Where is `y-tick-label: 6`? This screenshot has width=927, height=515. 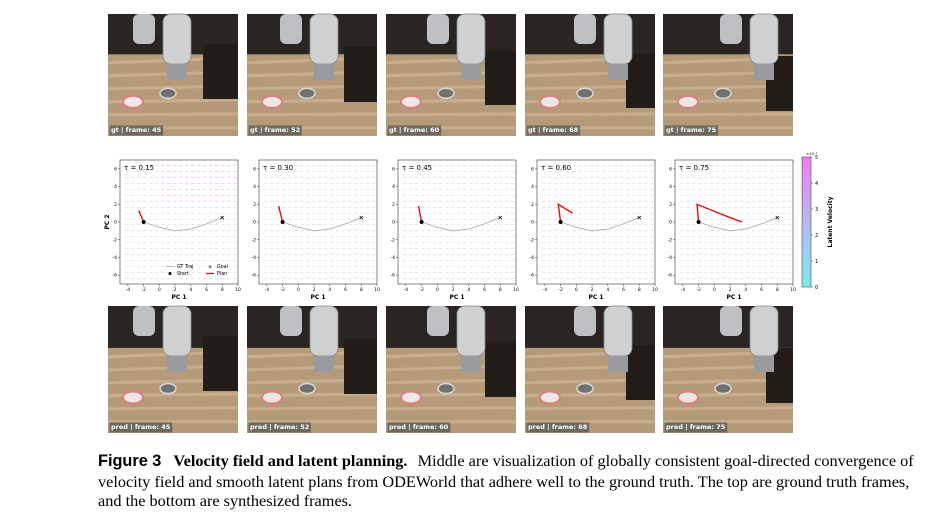 y-tick-label: 6 is located at coordinates (115, 169).